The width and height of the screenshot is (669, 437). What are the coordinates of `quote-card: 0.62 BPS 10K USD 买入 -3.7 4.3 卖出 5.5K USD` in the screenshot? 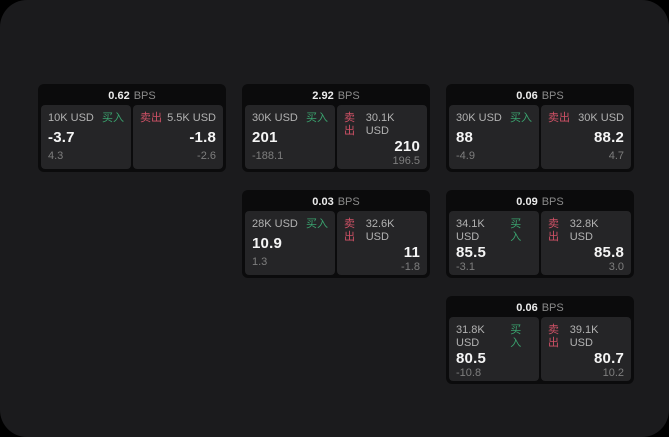 It's located at (132, 128).